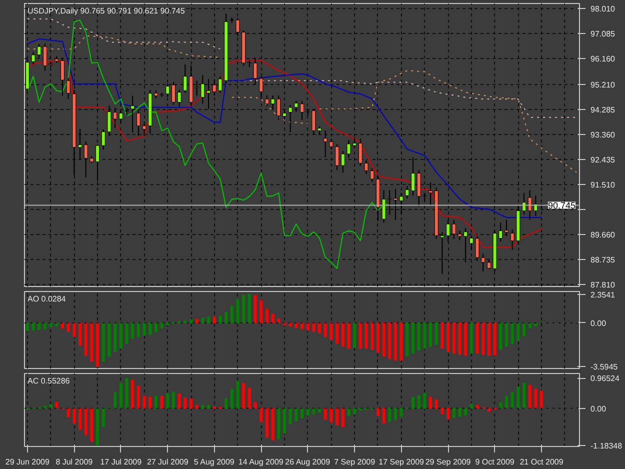  What do you see at coordinates (603, 159) in the screenshot?
I see `y-tick-label: 92.435` at bounding box center [603, 159].